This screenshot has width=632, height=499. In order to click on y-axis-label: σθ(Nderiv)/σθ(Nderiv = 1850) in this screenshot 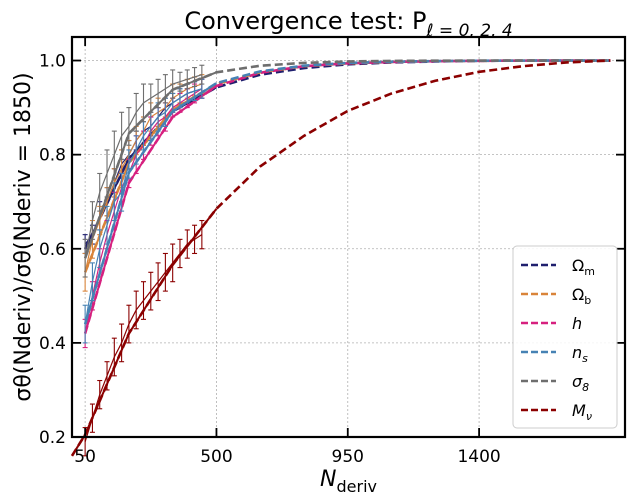, I will do `click(23, 236)`.